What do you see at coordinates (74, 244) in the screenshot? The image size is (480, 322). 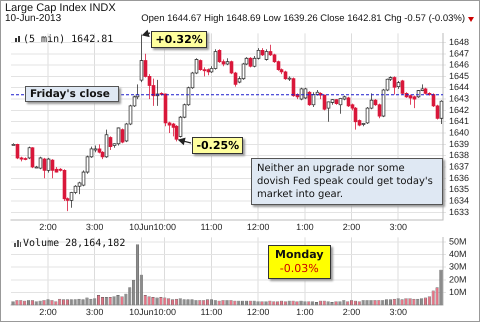 I see `annotation: Volume 28,164,182` at bounding box center [74, 244].